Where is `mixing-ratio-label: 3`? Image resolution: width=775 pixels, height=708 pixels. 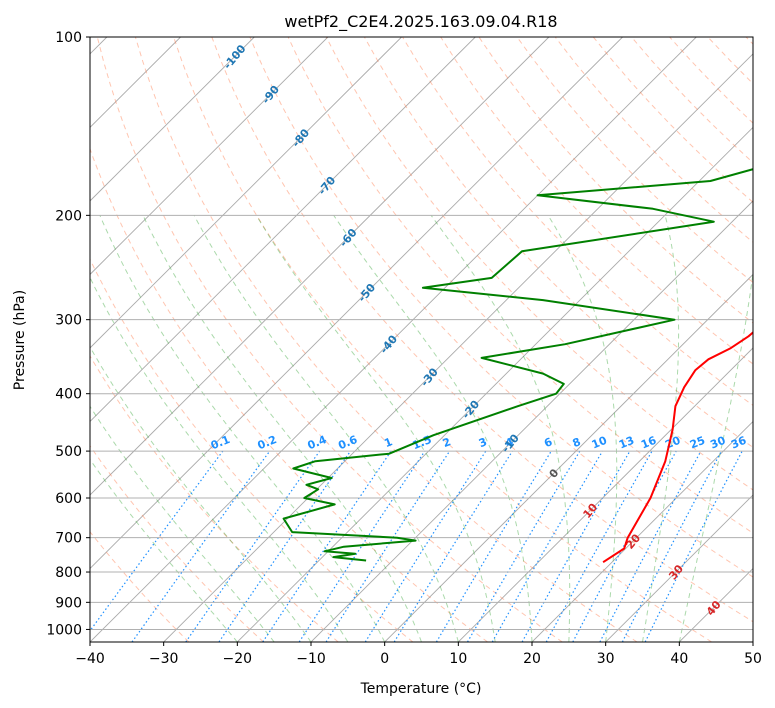
mixing-ratio-label: 3 is located at coordinates (483, 442).